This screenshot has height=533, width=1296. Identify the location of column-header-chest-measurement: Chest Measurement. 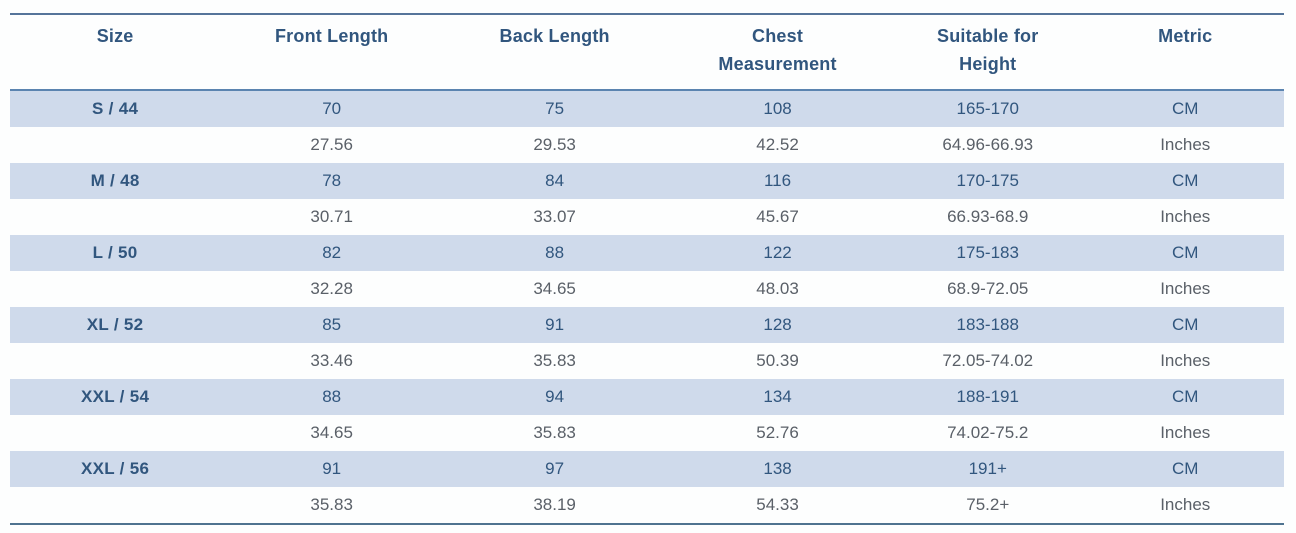
(778, 52).